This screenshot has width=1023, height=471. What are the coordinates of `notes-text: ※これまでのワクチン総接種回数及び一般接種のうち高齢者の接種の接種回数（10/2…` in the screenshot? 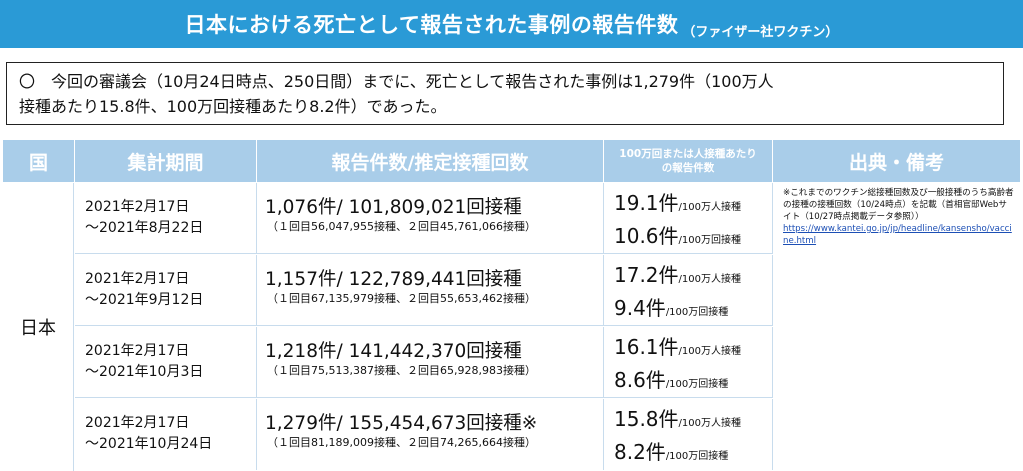 It's located at (898, 205).